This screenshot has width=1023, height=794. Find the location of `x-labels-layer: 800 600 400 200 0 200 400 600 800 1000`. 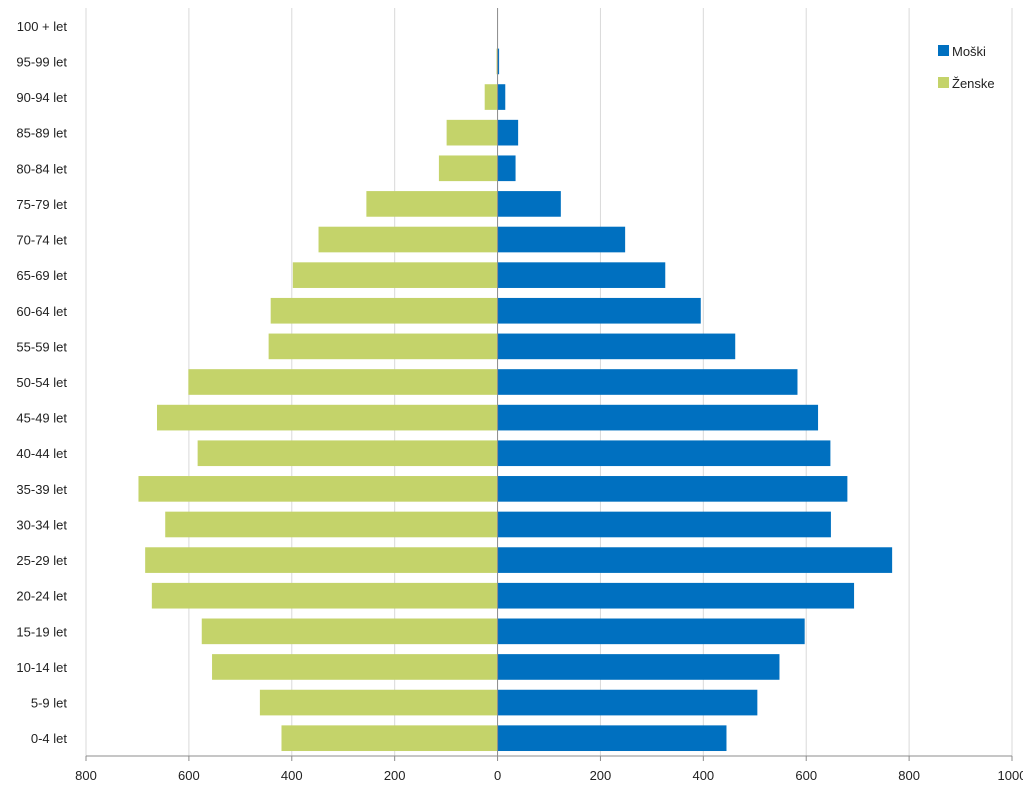

x-labels-layer: 800 600 400 200 0 200 400 600 800 1000 is located at coordinates (549, 775).